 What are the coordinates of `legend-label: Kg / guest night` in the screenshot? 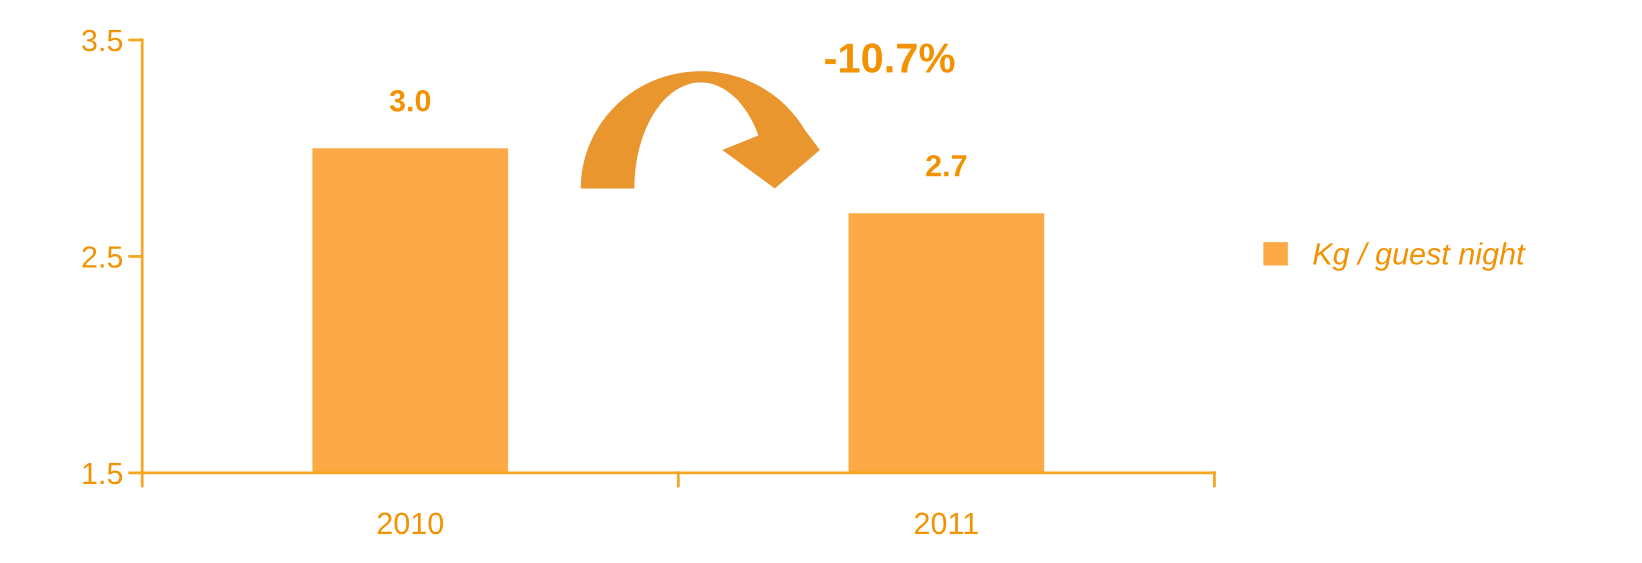 It's located at (1419, 256).